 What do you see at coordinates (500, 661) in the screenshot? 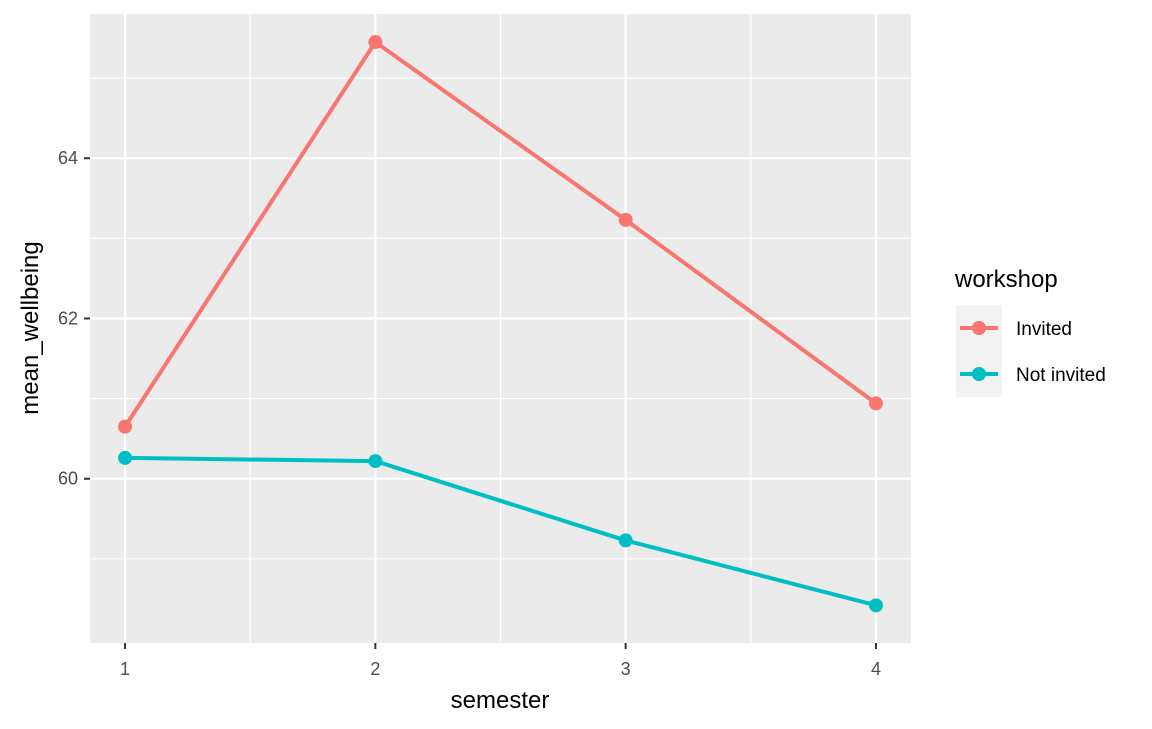
I see `x-axis: 1 2 3 4` at bounding box center [500, 661].